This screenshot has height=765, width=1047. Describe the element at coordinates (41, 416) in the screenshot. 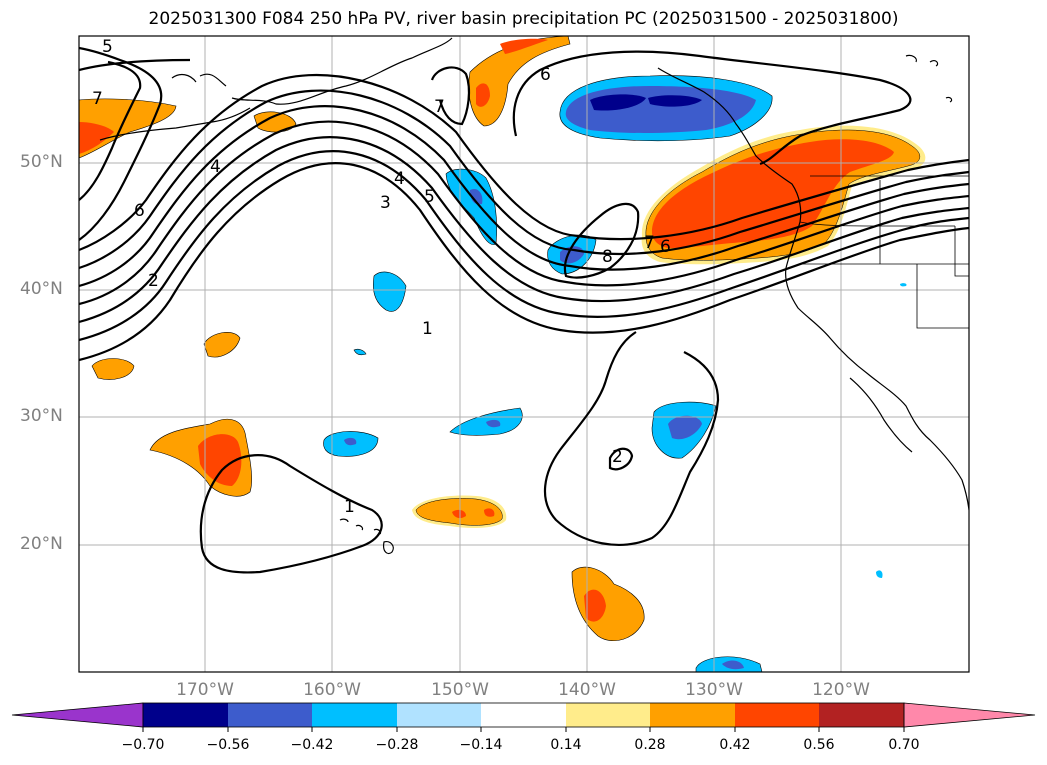

I see `lat-label-30n: 30°N` at that location.